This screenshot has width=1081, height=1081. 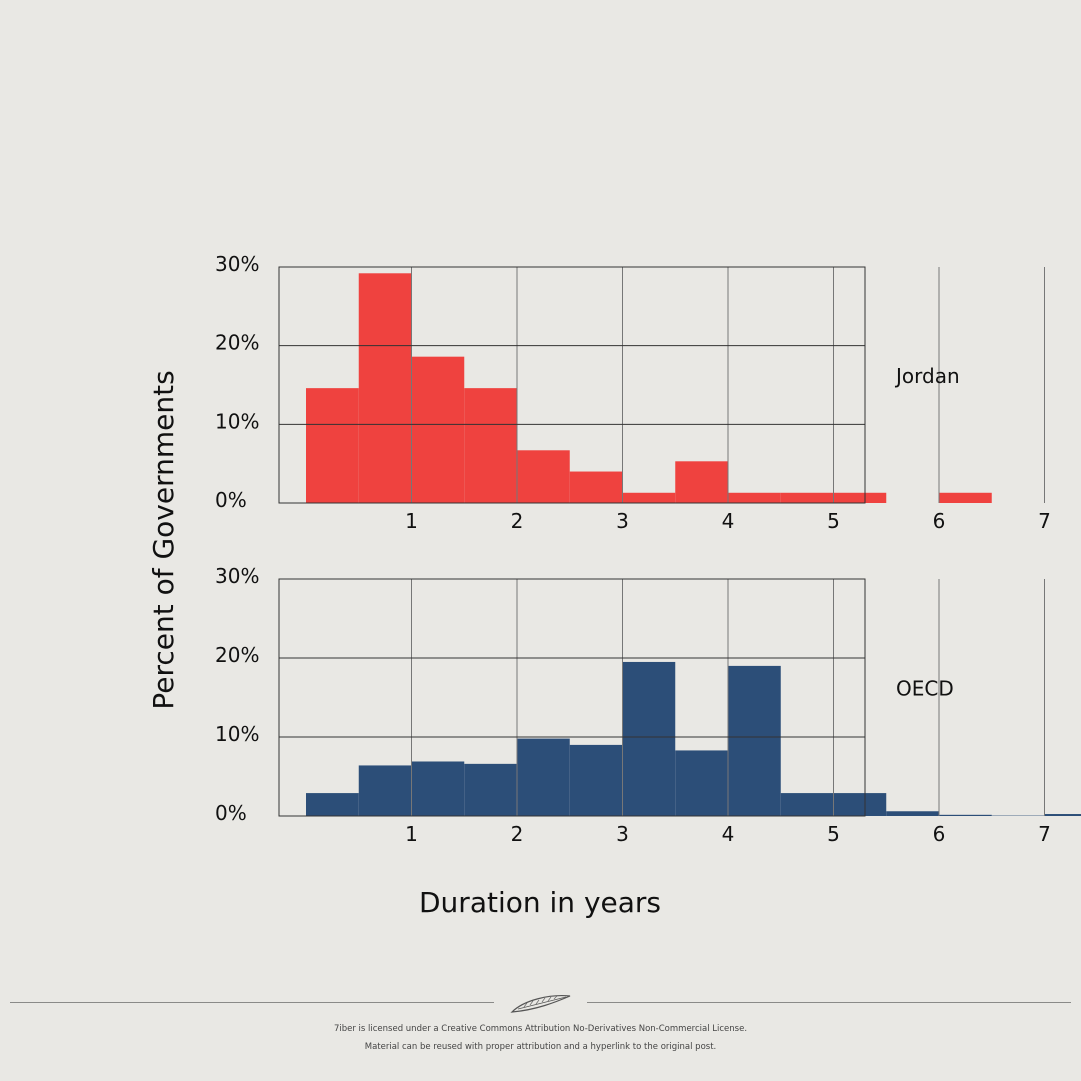 I want to click on y-axis-title: Percent of Governments, so click(x=163, y=539).